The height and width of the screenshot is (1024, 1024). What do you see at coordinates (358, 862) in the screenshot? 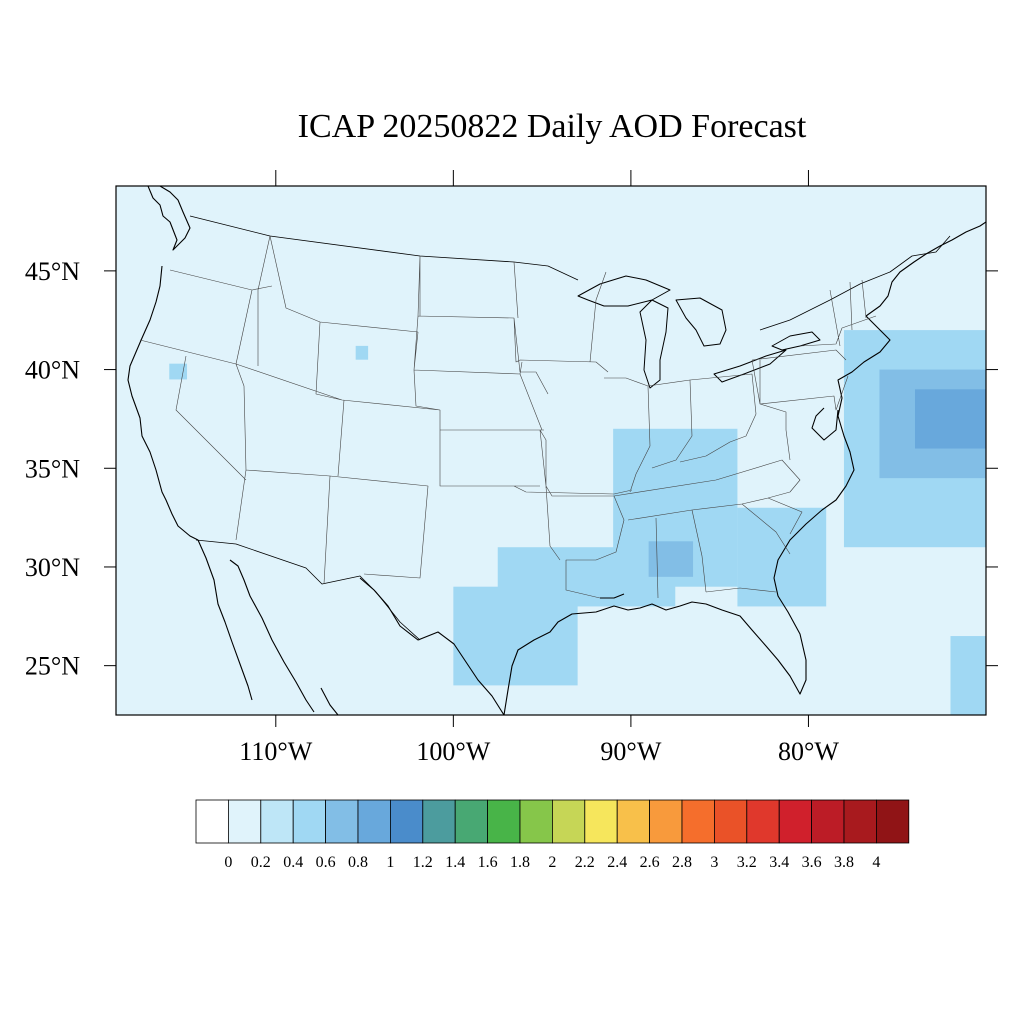
I see `colorbar-label: 0.8` at bounding box center [358, 862].